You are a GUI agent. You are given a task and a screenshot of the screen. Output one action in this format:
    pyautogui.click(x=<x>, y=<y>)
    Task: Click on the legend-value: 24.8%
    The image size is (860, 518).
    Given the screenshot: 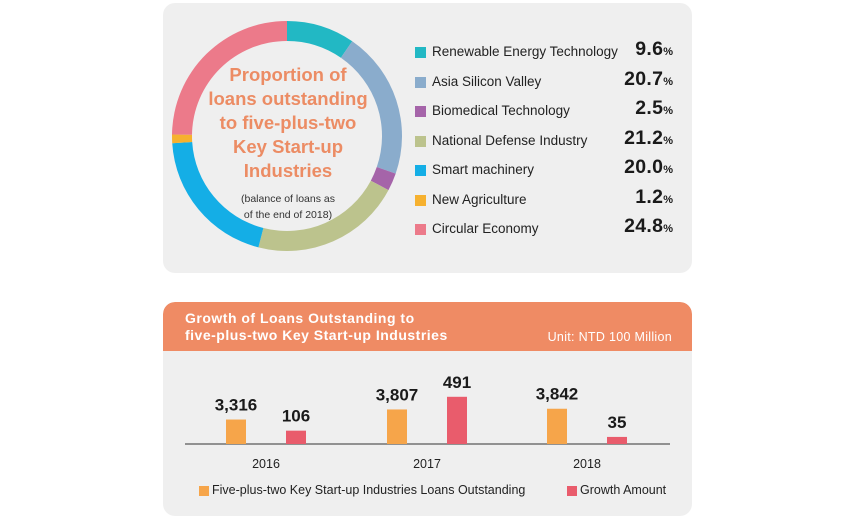 What is the action you would take?
    pyautogui.click(x=648, y=226)
    